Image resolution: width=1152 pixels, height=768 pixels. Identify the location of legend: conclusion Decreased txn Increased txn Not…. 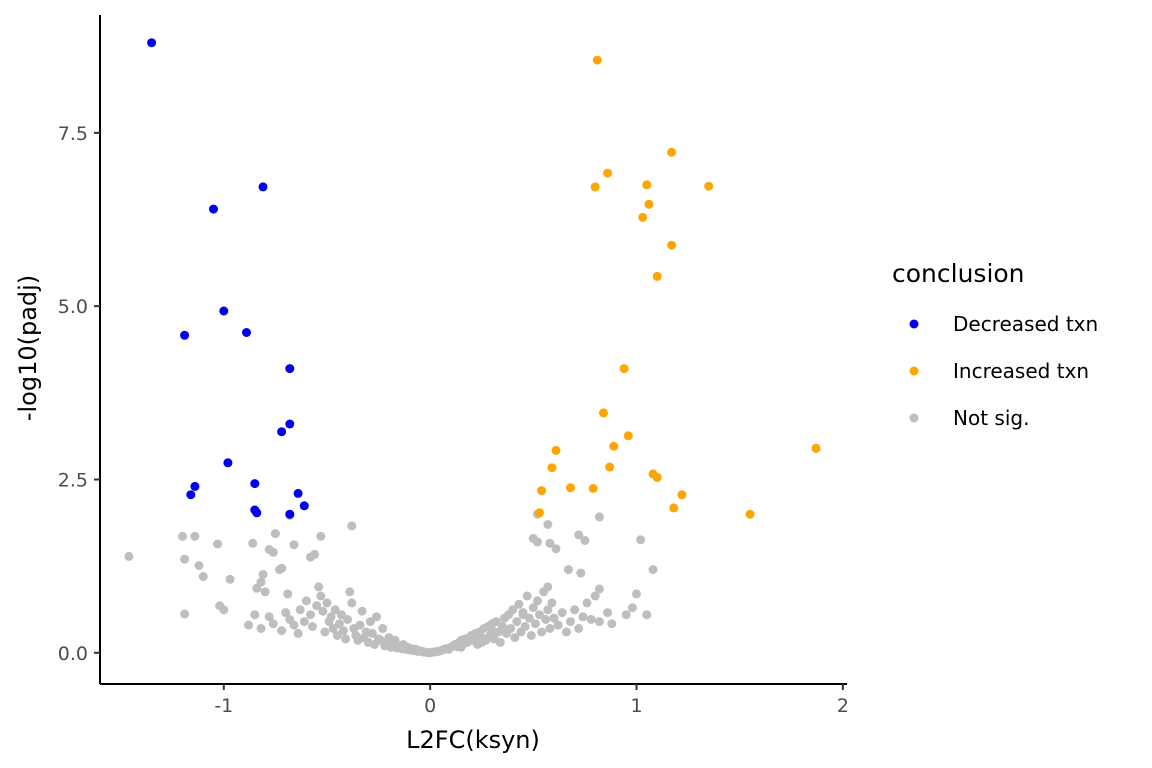
(995, 344).